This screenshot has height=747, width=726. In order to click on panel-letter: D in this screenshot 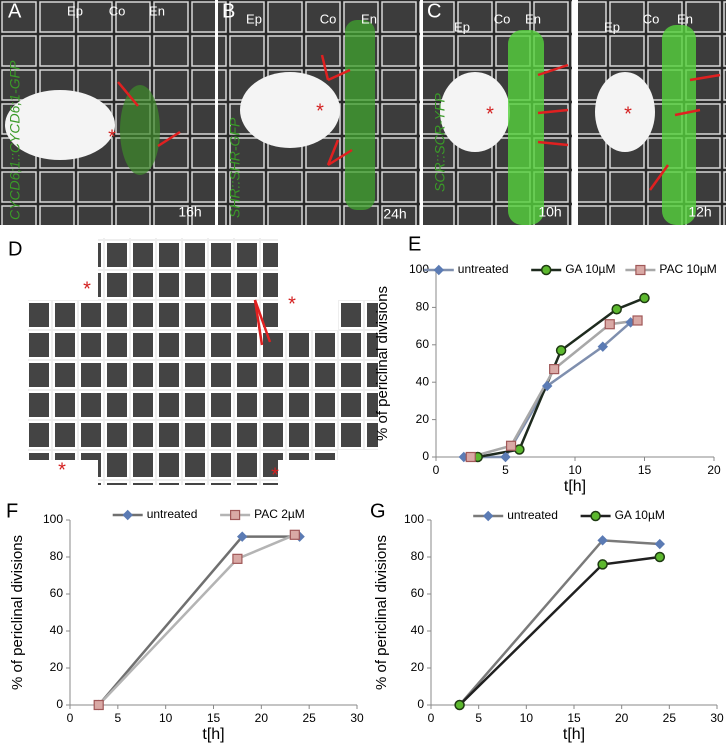, I will do `click(15, 249)`.